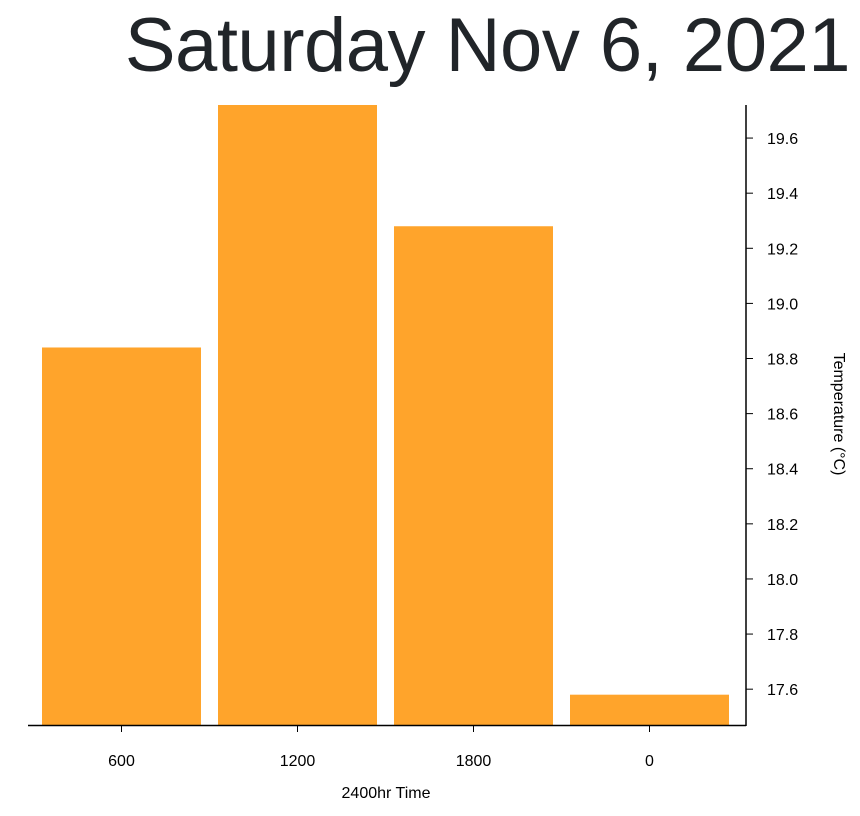 The width and height of the screenshot is (860, 816). I want to click on x-tick-label: 600, so click(121, 761).